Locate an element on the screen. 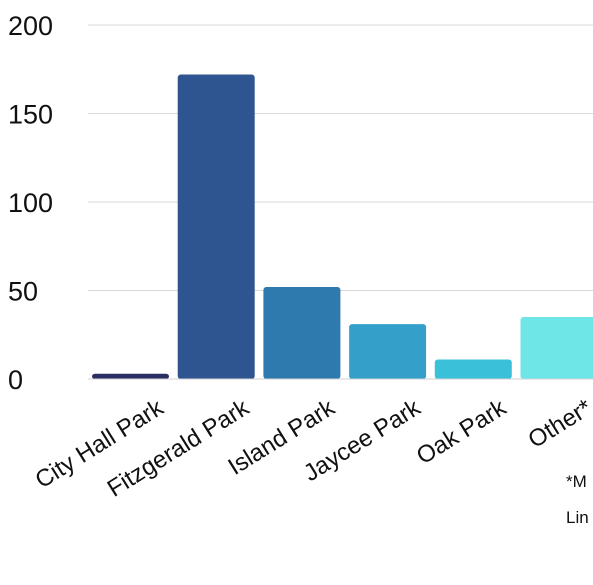  footnote-line: *M is located at coordinates (576, 481).